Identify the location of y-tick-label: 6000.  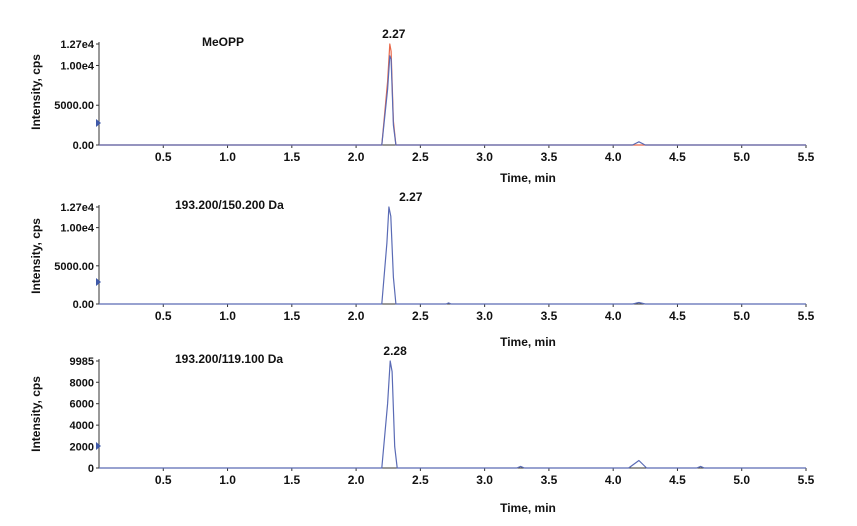
(82, 405).